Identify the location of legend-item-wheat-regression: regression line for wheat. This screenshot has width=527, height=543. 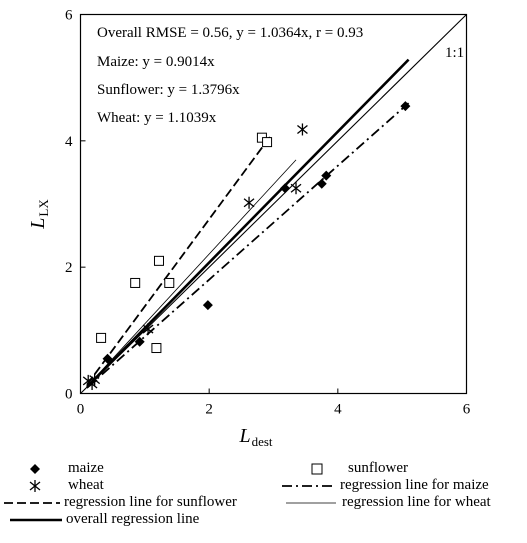
(387, 502).